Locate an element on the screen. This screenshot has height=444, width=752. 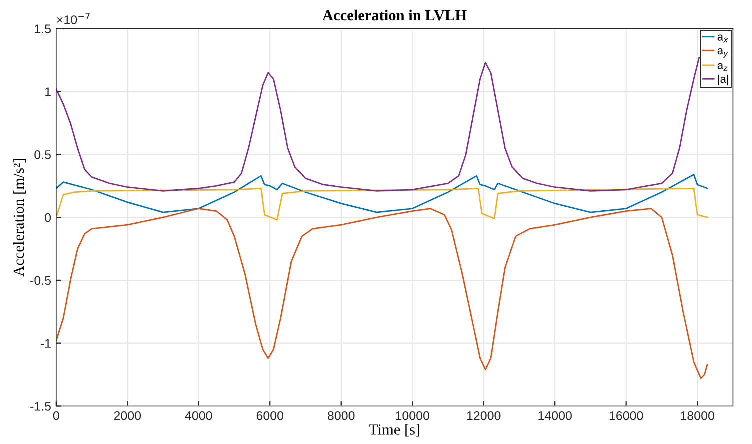
x-tick-label: 8000 is located at coordinates (341, 415).